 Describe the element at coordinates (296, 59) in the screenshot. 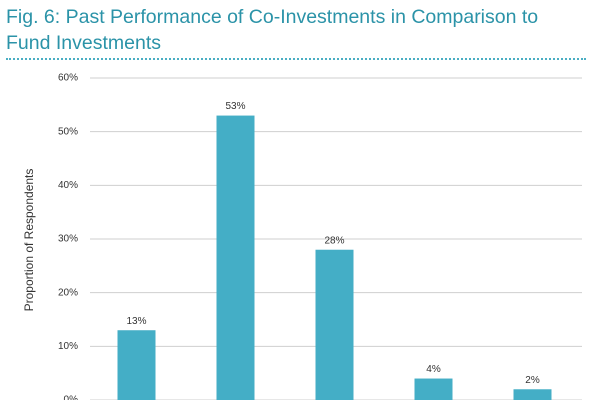

I see `title-rule` at that location.